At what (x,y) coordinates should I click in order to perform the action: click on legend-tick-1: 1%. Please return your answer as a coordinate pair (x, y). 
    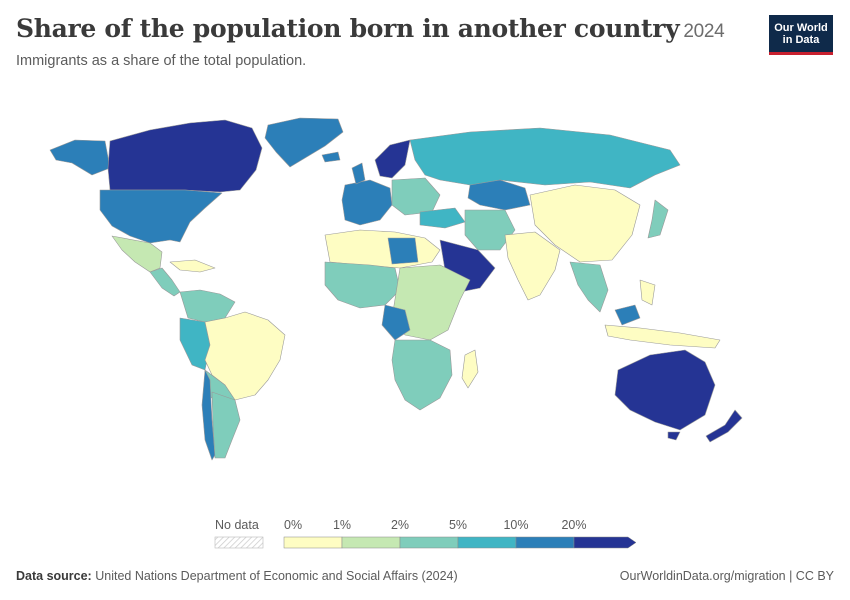
    Looking at the image, I should click on (342, 525).